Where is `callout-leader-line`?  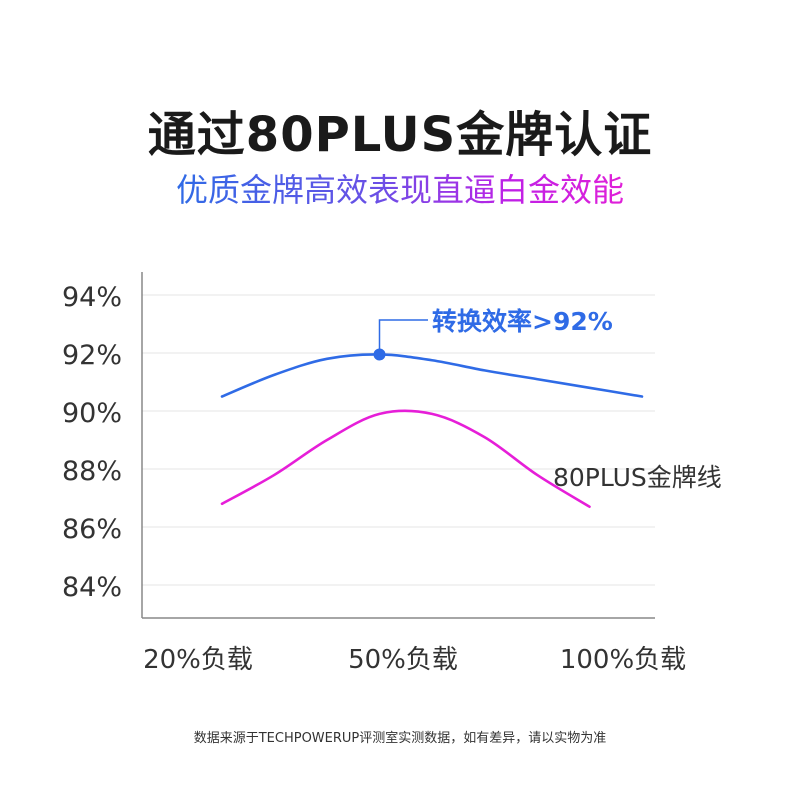 callout-leader-line is located at coordinates (403, 337).